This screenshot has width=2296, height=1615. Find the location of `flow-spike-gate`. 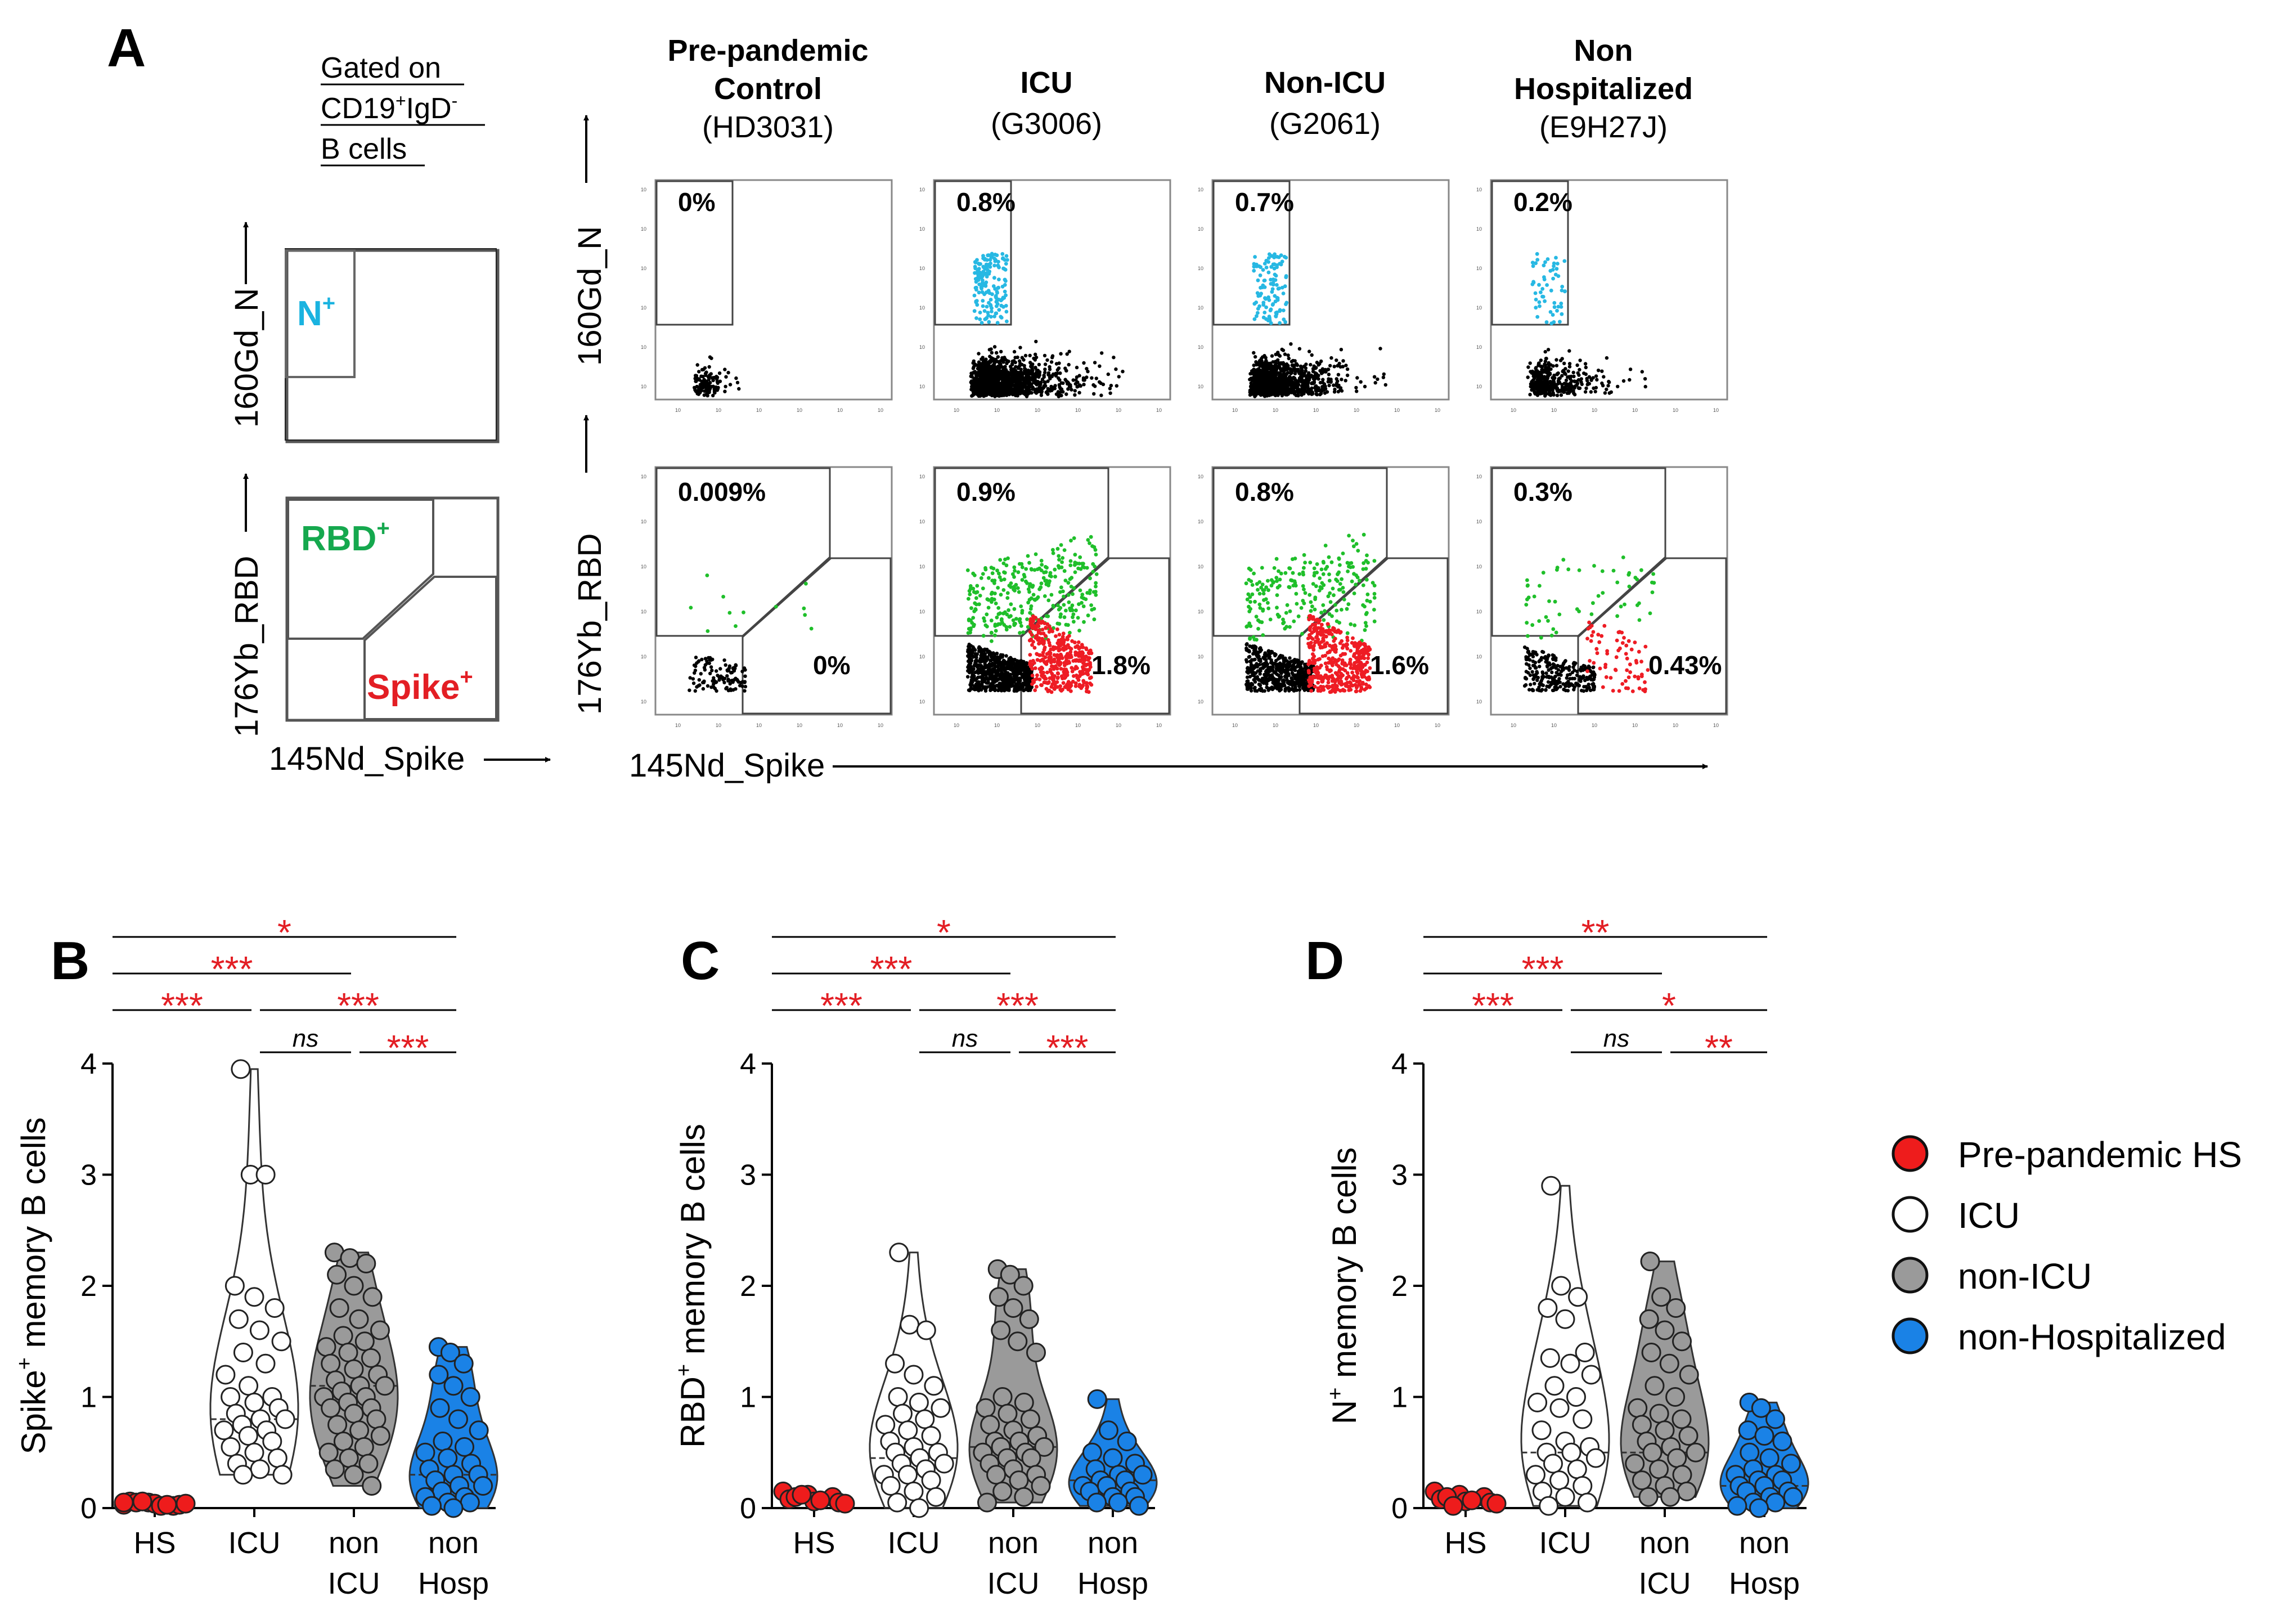

flow-spike-gate is located at coordinates (817, 636).